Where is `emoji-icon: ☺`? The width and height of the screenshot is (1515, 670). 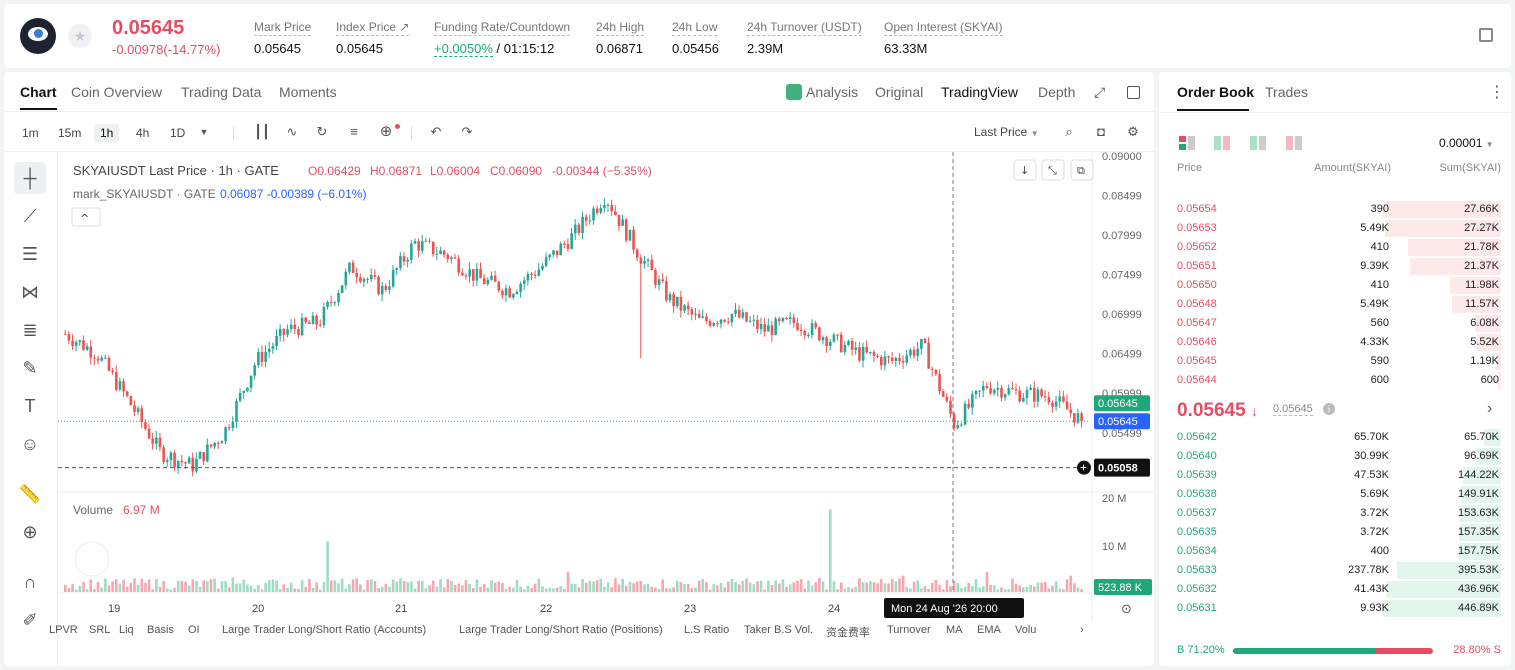
emoji-icon: ☺ is located at coordinates (30, 444).